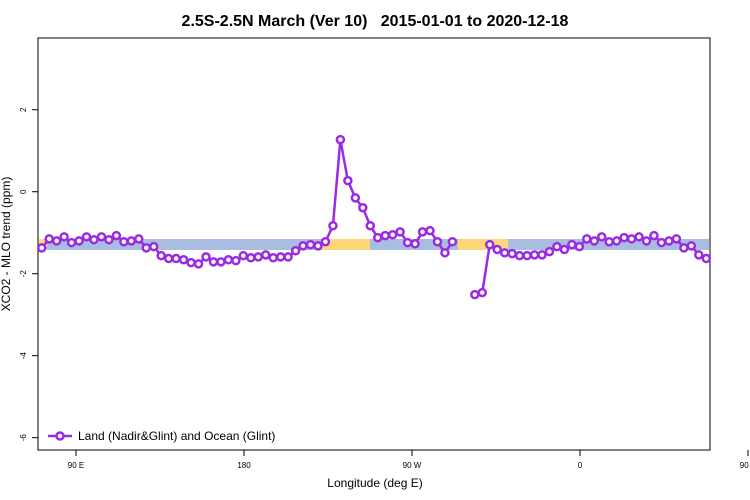 The image size is (750, 500). What do you see at coordinates (23, 438) in the screenshot?
I see `y-tick-label: -6` at bounding box center [23, 438].